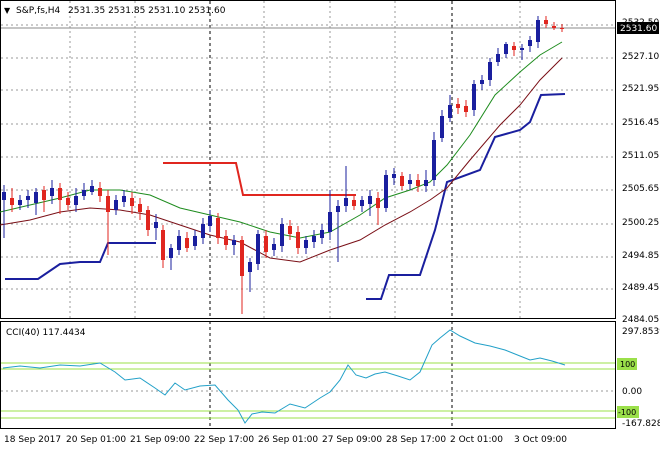 The image size is (660, 450). Describe the element at coordinates (641, 332) in the screenshot. I see `cci-scale-max: 297.8539` at that location.